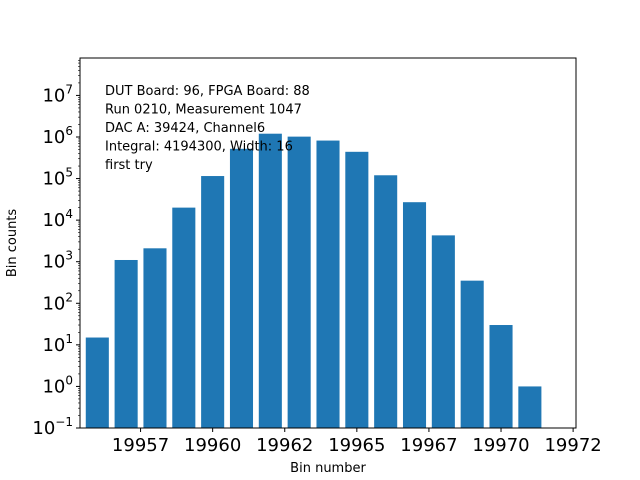  Describe the element at coordinates (203, 110) in the screenshot. I see `annotation-line: Run 0210, Measurement 1047` at that location.